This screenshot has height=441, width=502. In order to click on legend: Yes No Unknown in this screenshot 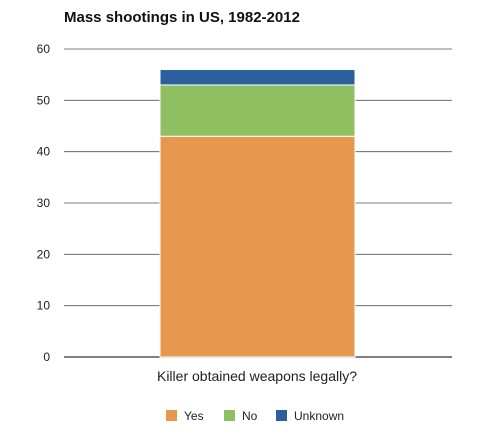, I will do `click(255, 416)`.